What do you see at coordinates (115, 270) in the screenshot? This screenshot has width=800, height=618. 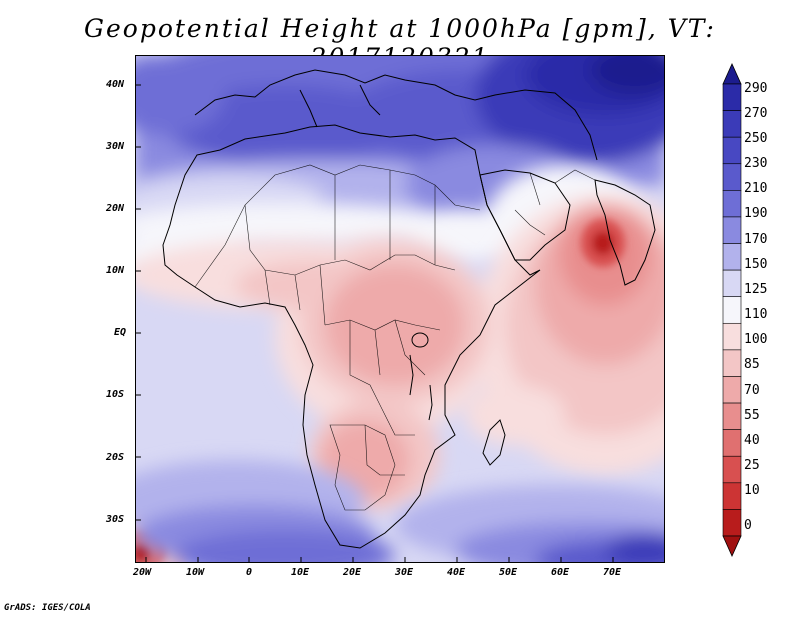 I see `lat-label-10n: 10N` at bounding box center [115, 270].